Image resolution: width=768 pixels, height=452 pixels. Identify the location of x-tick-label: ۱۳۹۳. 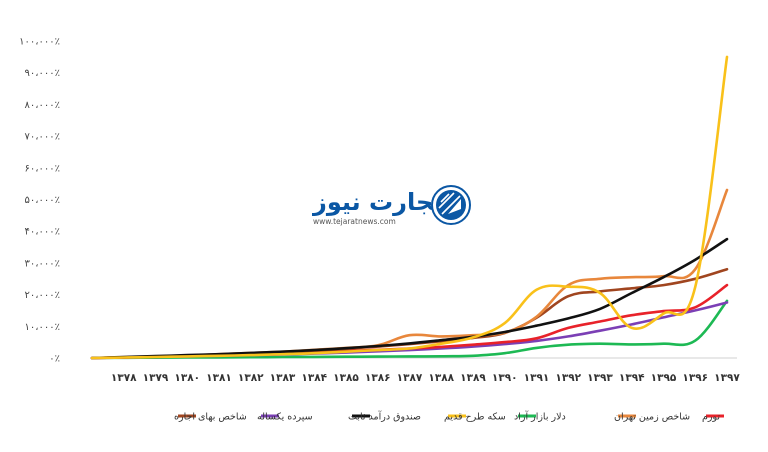
(600, 378).